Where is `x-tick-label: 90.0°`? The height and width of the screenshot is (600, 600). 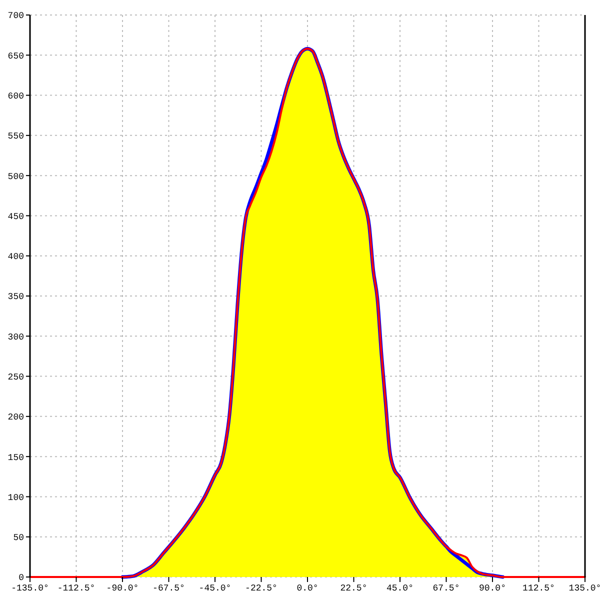
x-tick-label: 90.0° is located at coordinates (492, 588).